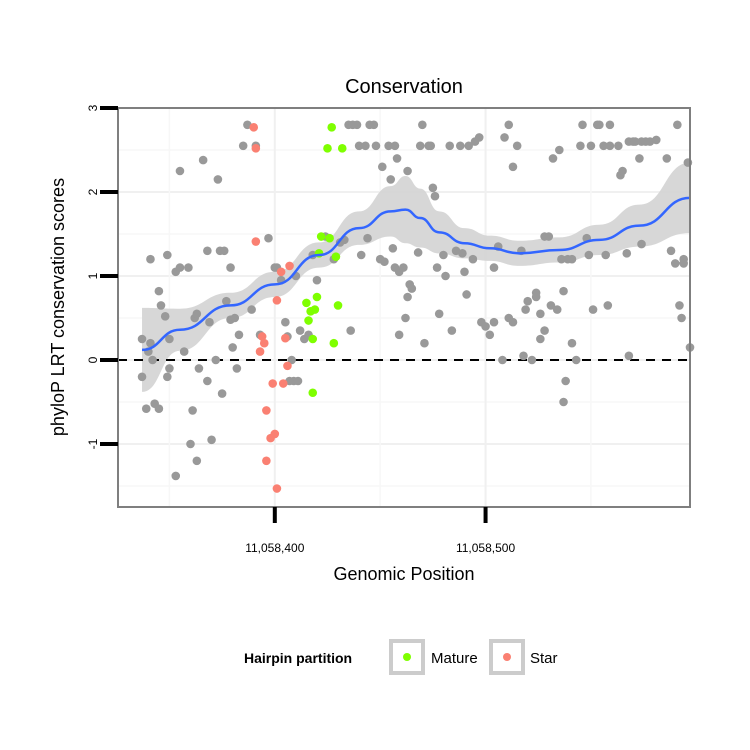 Image resolution: width=750 pixels, height=750 pixels. Describe the element at coordinates (93, 107) in the screenshot. I see `y-tick-label: 3` at that location.